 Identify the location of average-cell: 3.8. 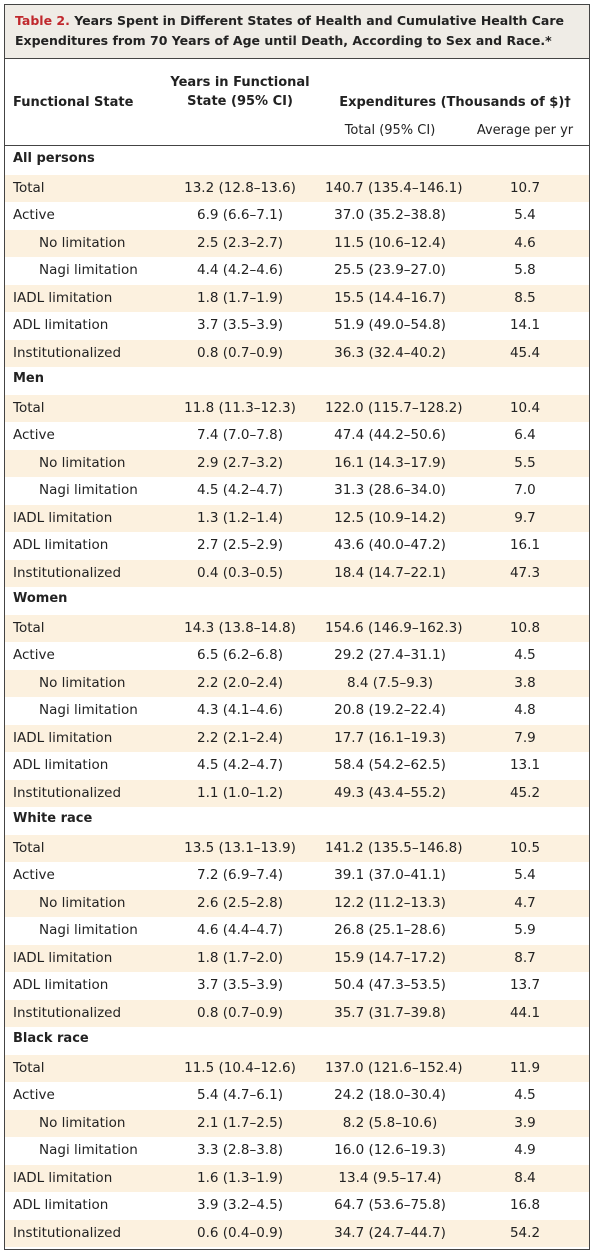
(525, 682).